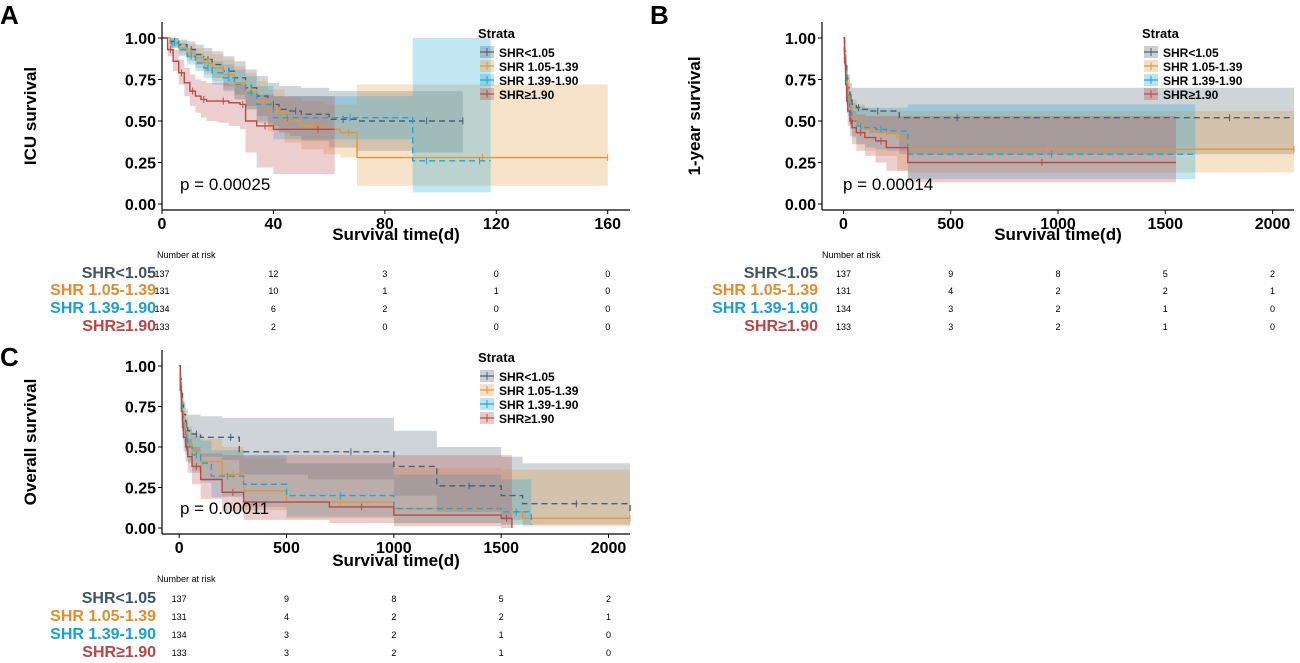  Describe the element at coordinates (273, 291) in the screenshot. I see `risk-count: 10` at that location.